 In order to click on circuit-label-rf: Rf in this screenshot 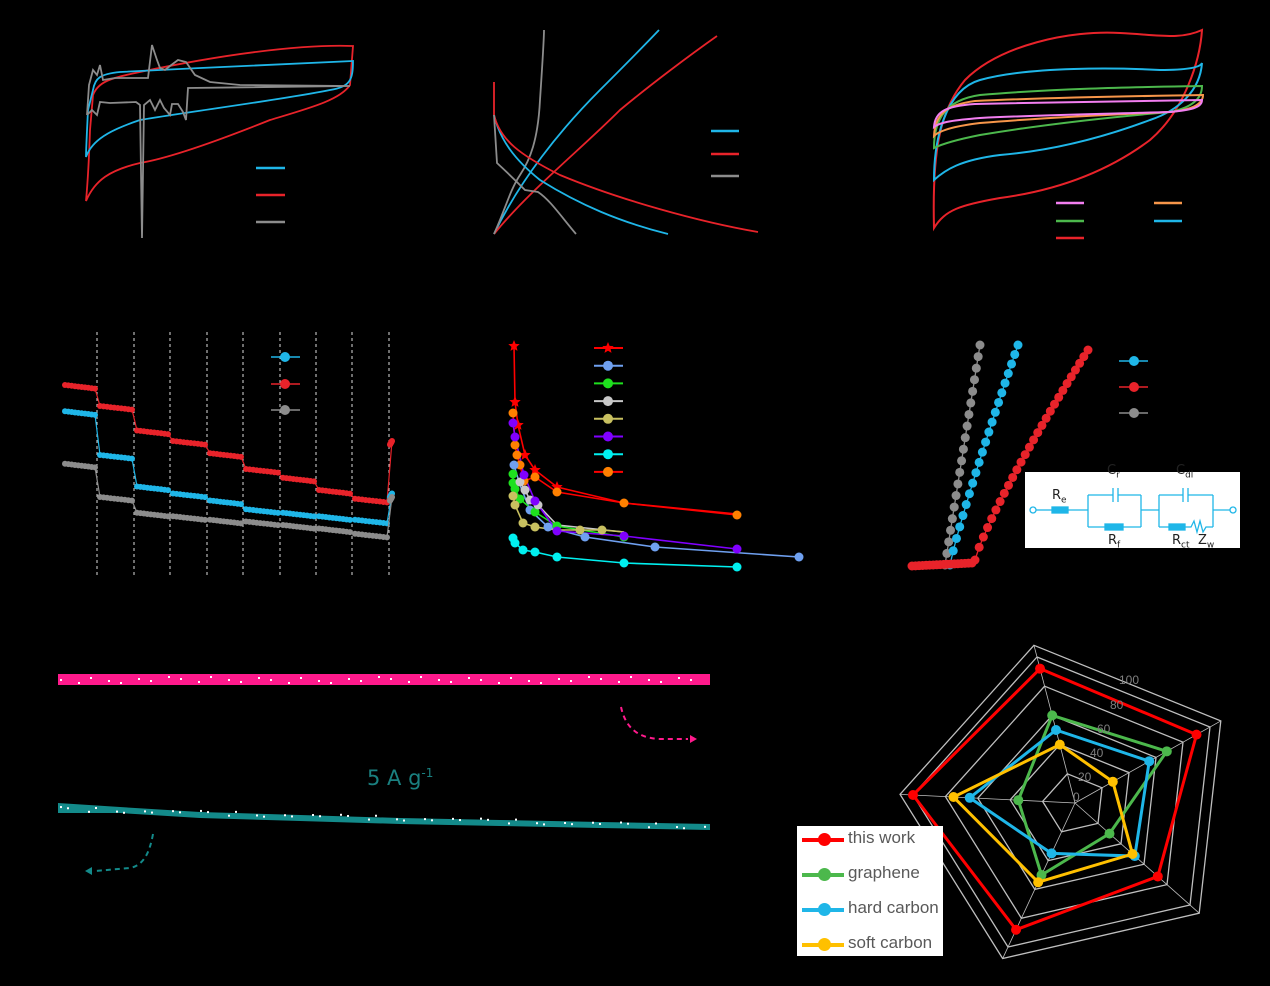, I will do `click(1114, 542)`.